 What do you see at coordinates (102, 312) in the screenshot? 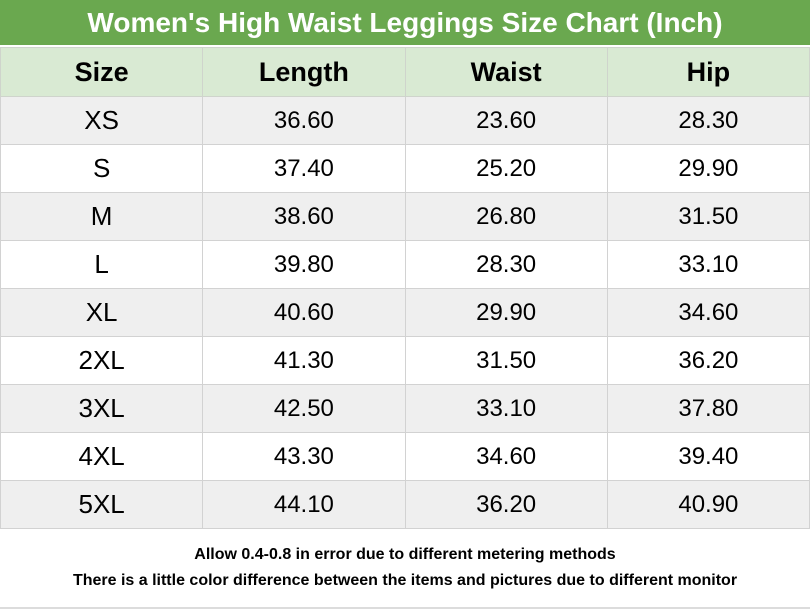
I see `size-cell: XL` at bounding box center [102, 312].